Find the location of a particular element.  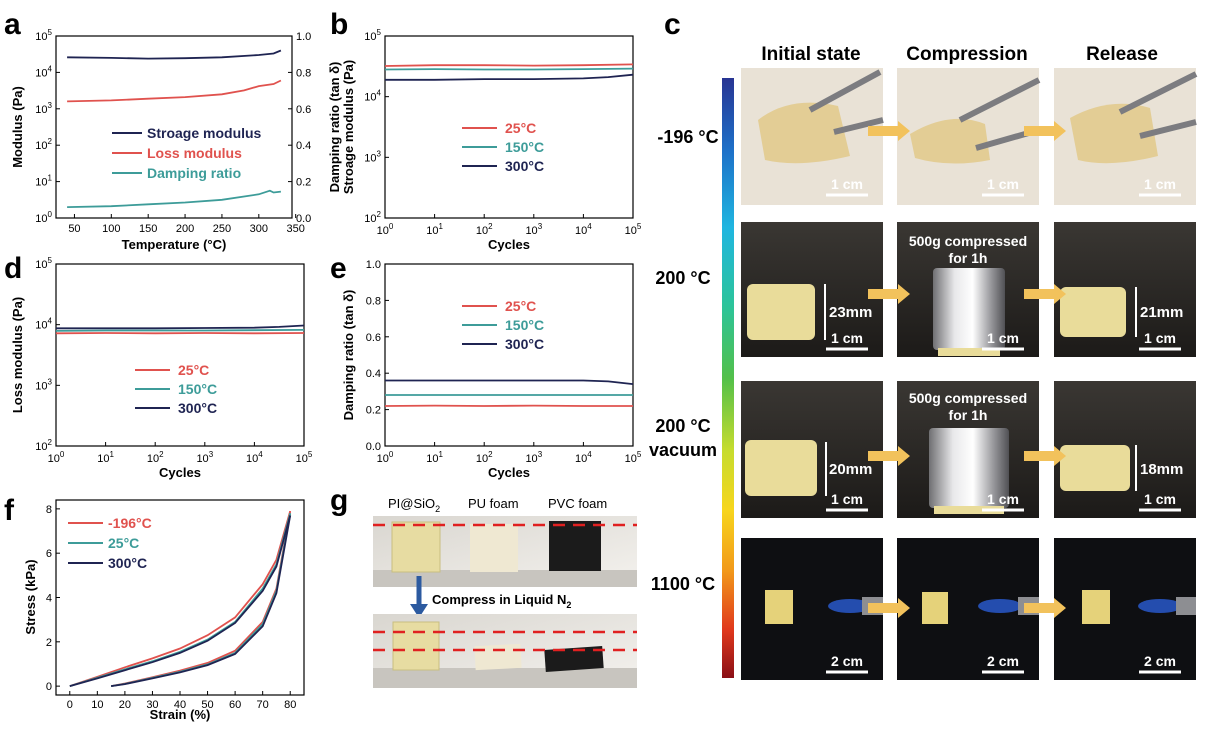

c-temp-1100: 1100 °C is located at coordinates (683, 584).